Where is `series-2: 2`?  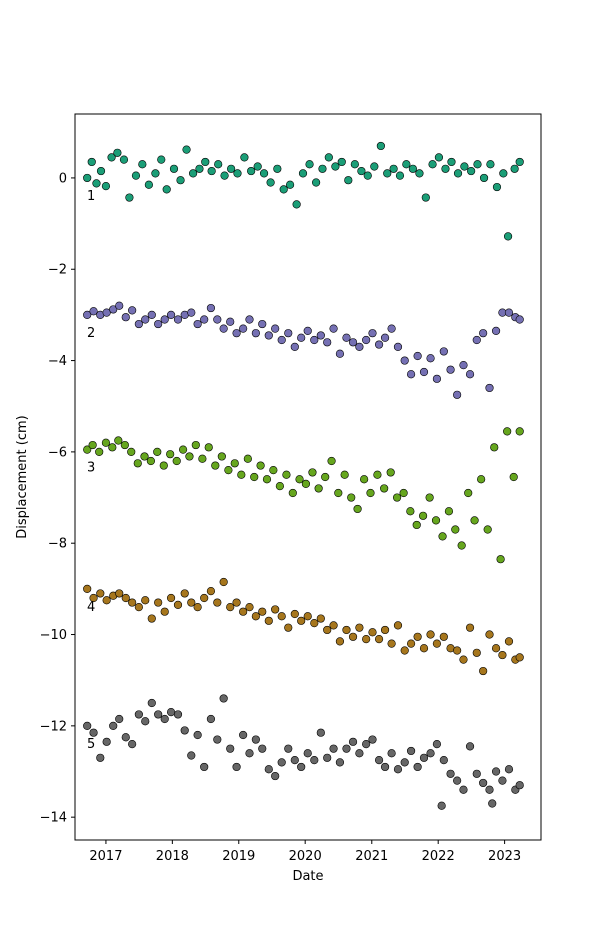
series-2: 2 is located at coordinates (303, 350).